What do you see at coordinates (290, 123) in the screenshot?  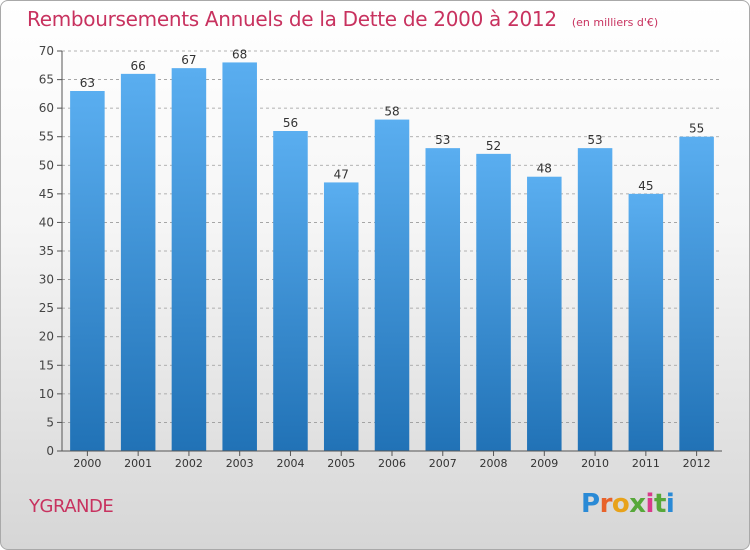 I see `data-label: 56` at bounding box center [290, 123].